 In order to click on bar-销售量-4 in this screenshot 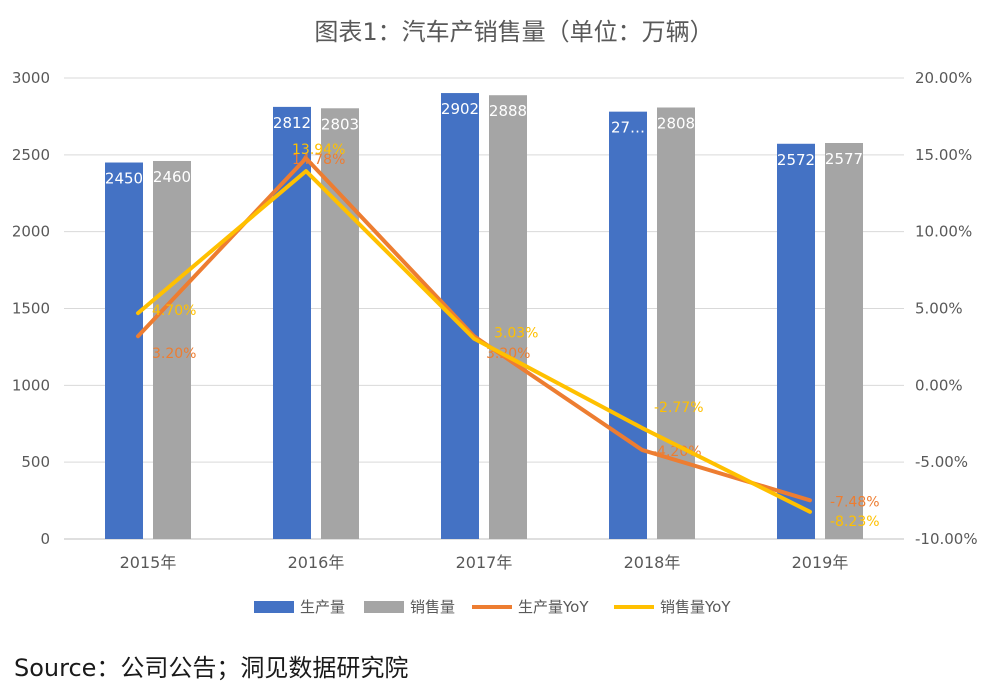, I will do `click(844, 341)`.